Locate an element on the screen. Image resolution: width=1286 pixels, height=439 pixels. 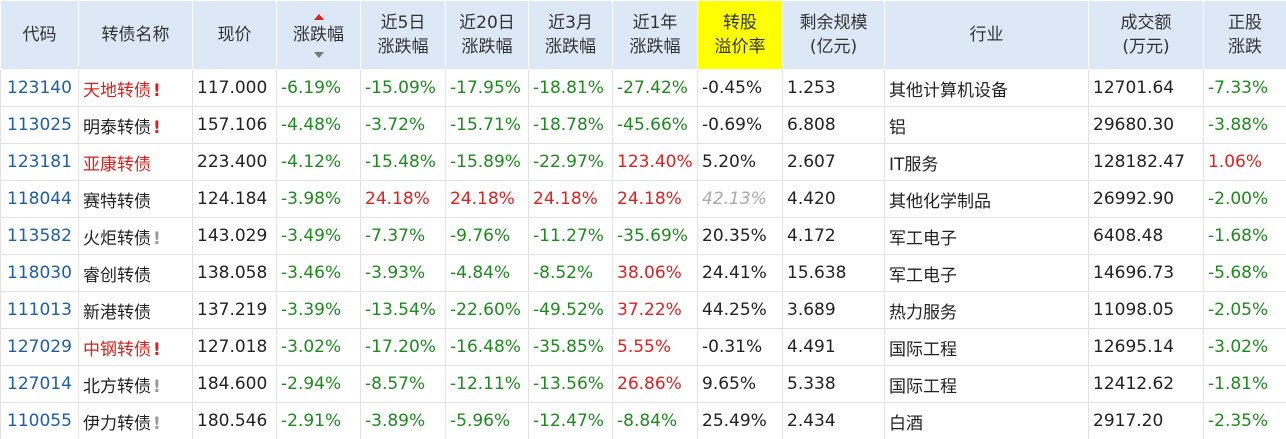
bond-name-cell: 火炬转债! is located at coordinates (135, 236).